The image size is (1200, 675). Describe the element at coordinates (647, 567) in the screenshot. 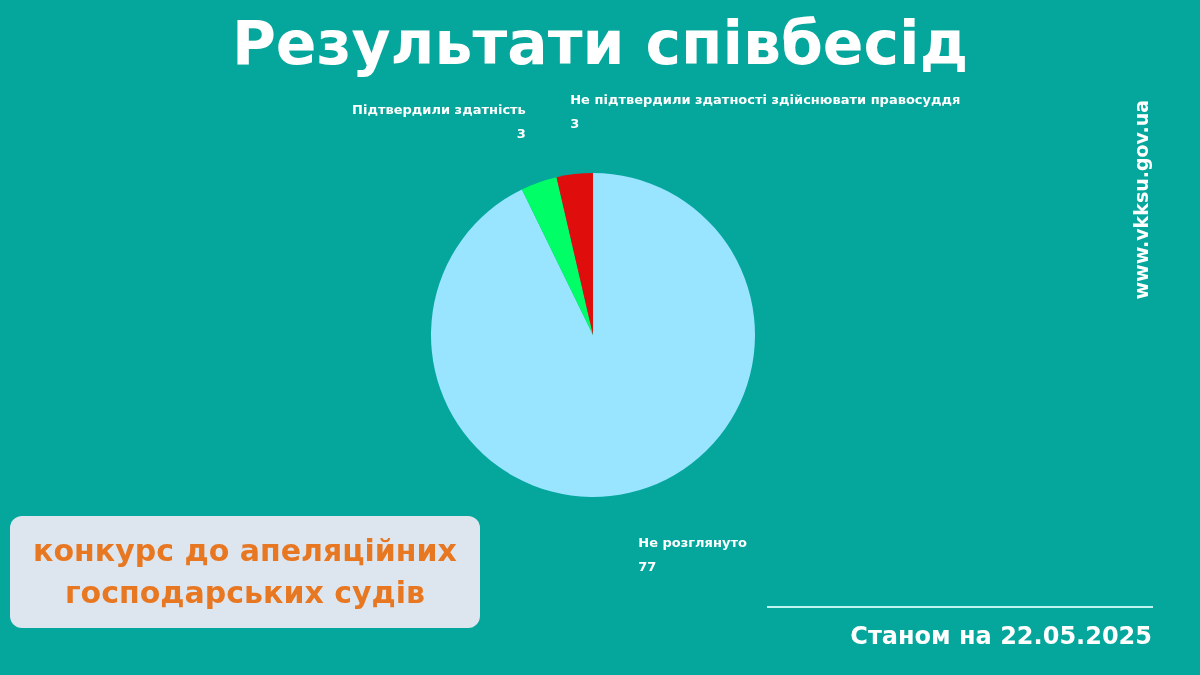

I see `data-label: 77` at that location.